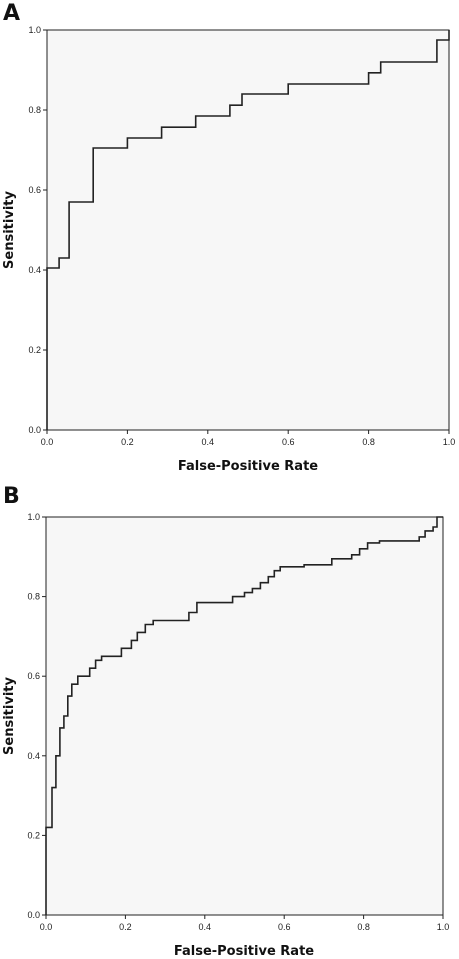  I want to click on x-tick-label-a-2: 0.4, so click(208, 442).